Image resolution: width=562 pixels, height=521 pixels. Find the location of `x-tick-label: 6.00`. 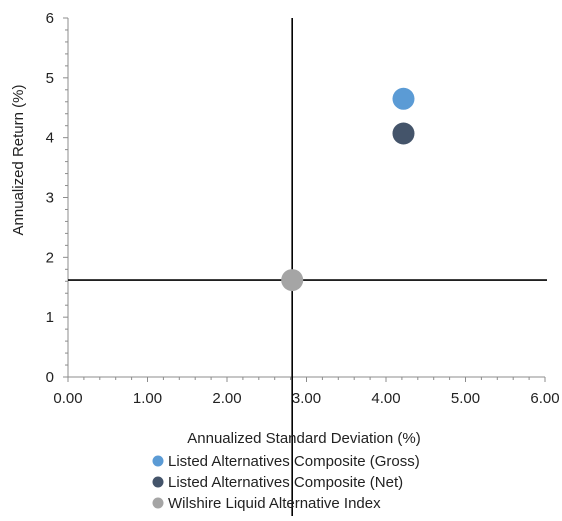

x-tick-label: 6.00 is located at coordinates (544, 398).